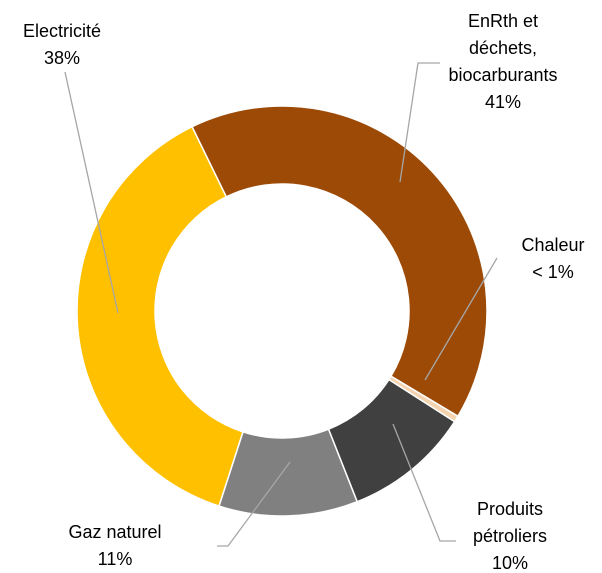  What do you see at coordinates (115, 532) in the screenshot?
I see `category-label: Gaz naturel` at bounding box center [115, 532].